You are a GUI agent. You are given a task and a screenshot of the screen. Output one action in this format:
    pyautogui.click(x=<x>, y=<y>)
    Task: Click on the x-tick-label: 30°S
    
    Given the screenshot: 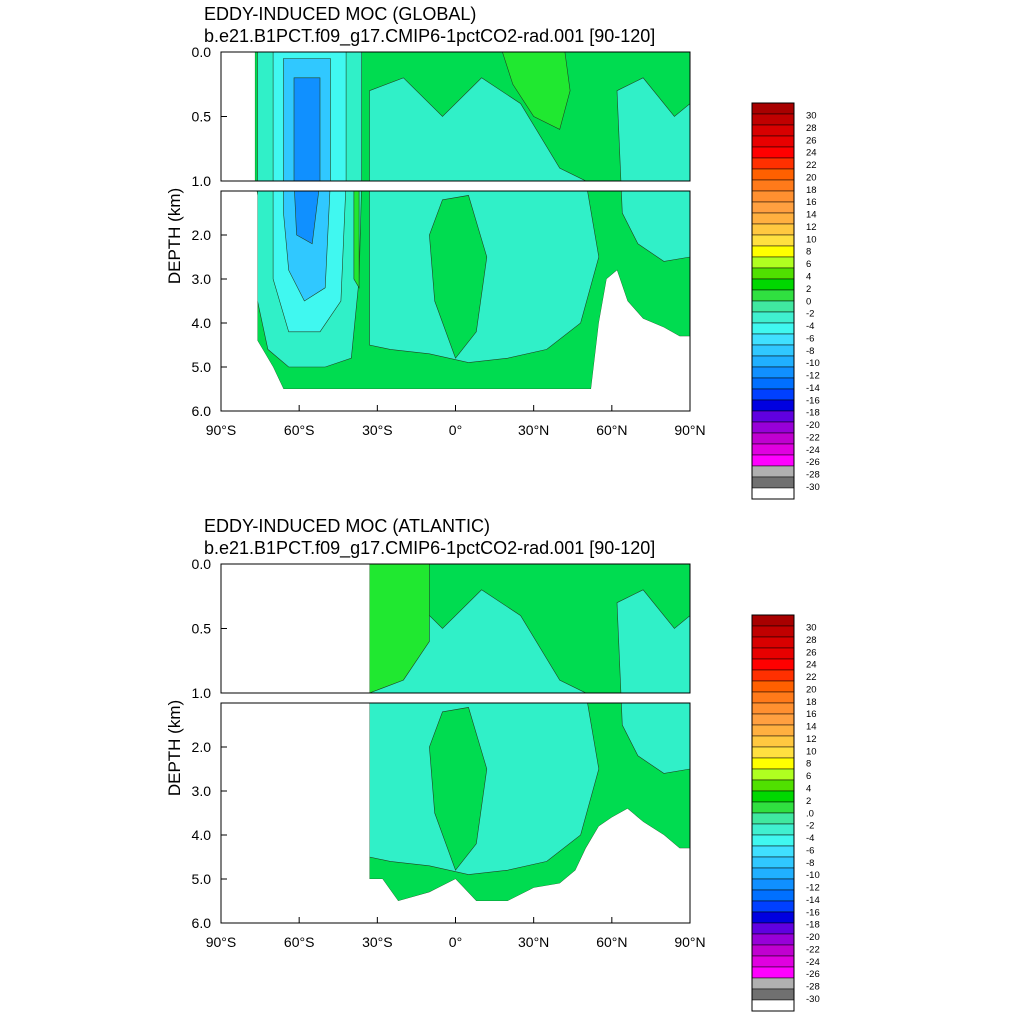 What is the action you would take?
    pyautogui.click(x=377, y=942)
    